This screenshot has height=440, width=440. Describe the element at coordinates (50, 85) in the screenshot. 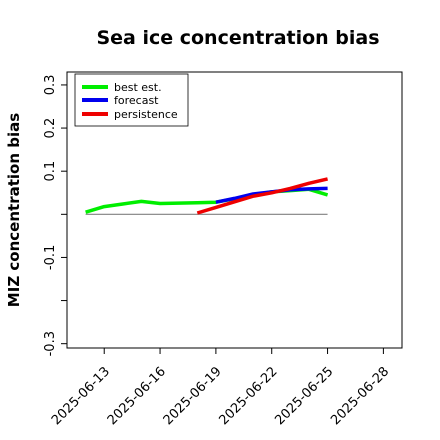

I see `y-tick-label: 0.3` at that location.